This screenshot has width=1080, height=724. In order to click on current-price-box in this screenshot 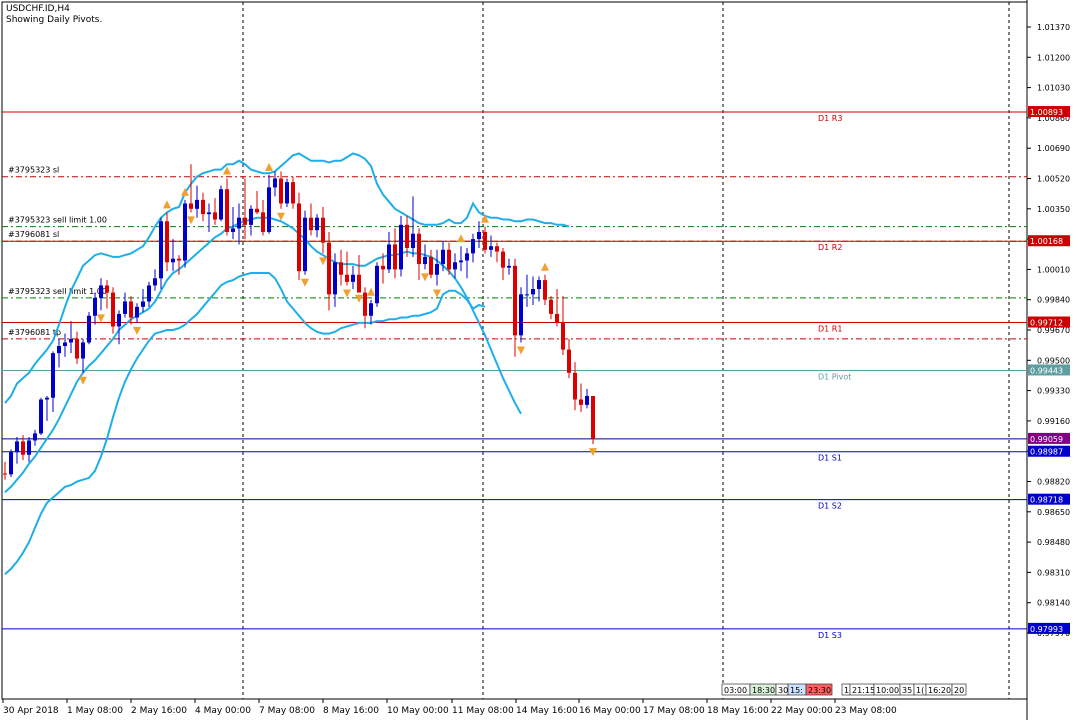, I will do `click(1049, 438)`.